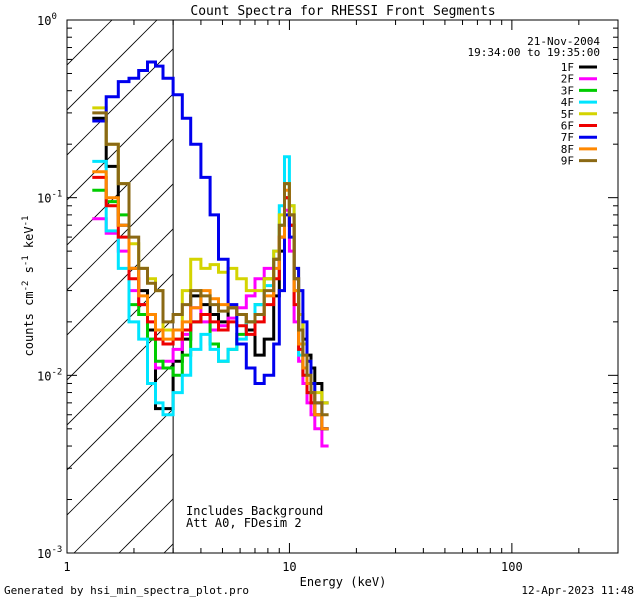  What do you see at coordinates (567, 79) in the screenshot?
I see `legend-label-2f: 2F` at bounding box center [567, 79].